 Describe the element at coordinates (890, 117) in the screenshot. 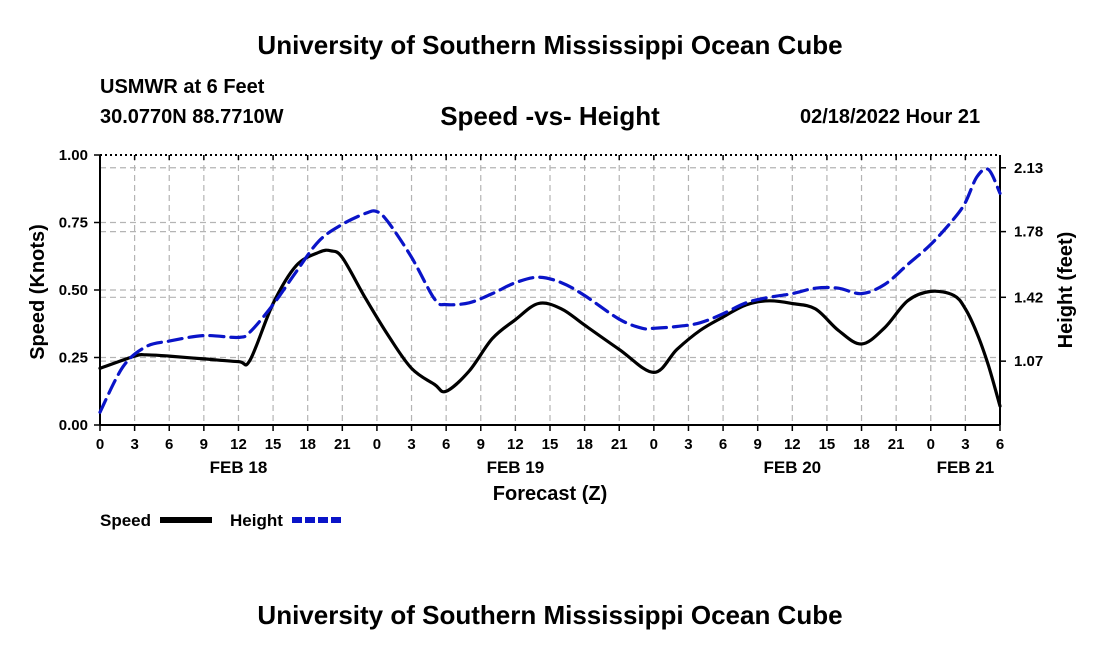

I see `forecast-datetime: 02/18/2022 Hour 21` at that location.